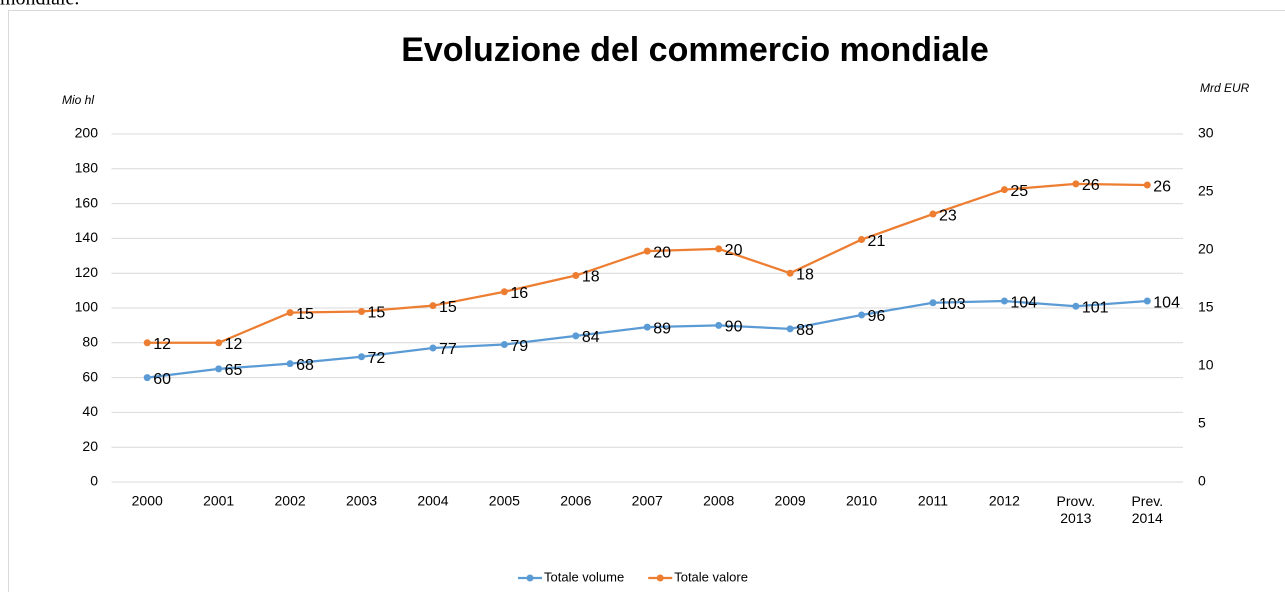 The height and width of the screenshot is (597, 1285). What do you see at coordinates (78, 100) in the screenshot?
I see `y-axis-label: Mio hl` at bounding box center [78, 100].